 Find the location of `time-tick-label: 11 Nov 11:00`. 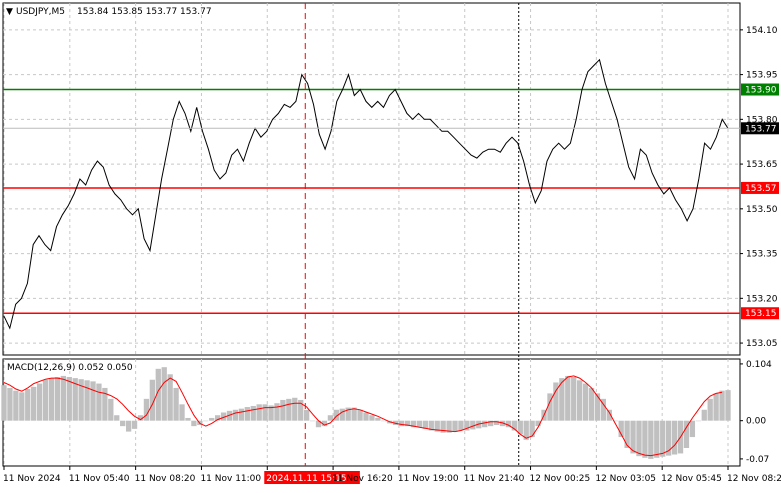

time-tick-label: 11 Nov 11:00 is located at coordinates (230, 479).